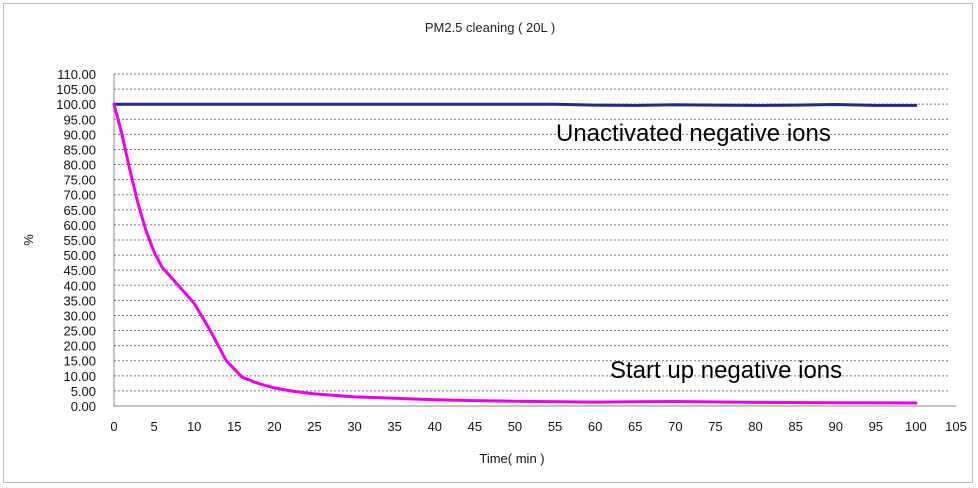 The image size is (978, 488). I want to click on y-tick-label: 105.00, so click(76, 89).